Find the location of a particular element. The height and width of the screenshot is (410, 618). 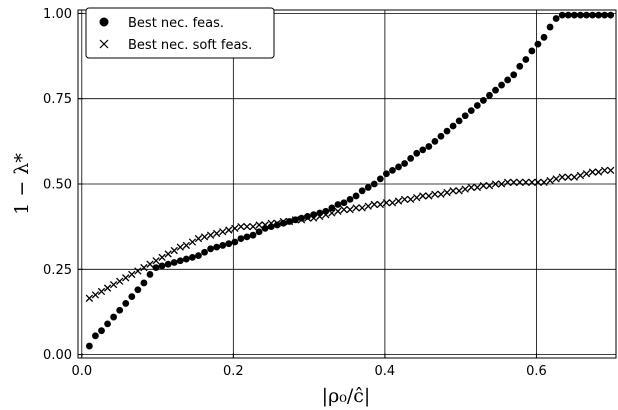

y-tick-label: 0.25 is located at coordinates (57, 270).